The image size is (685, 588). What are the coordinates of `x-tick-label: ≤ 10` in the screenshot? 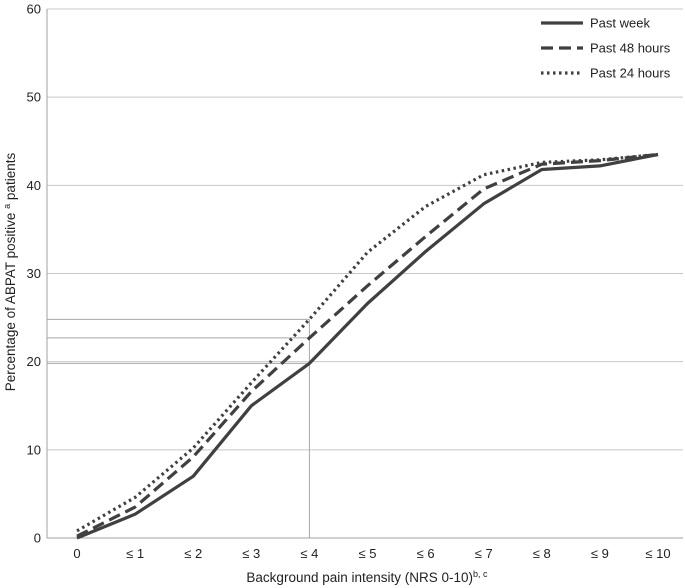 It's located at (657, 553).